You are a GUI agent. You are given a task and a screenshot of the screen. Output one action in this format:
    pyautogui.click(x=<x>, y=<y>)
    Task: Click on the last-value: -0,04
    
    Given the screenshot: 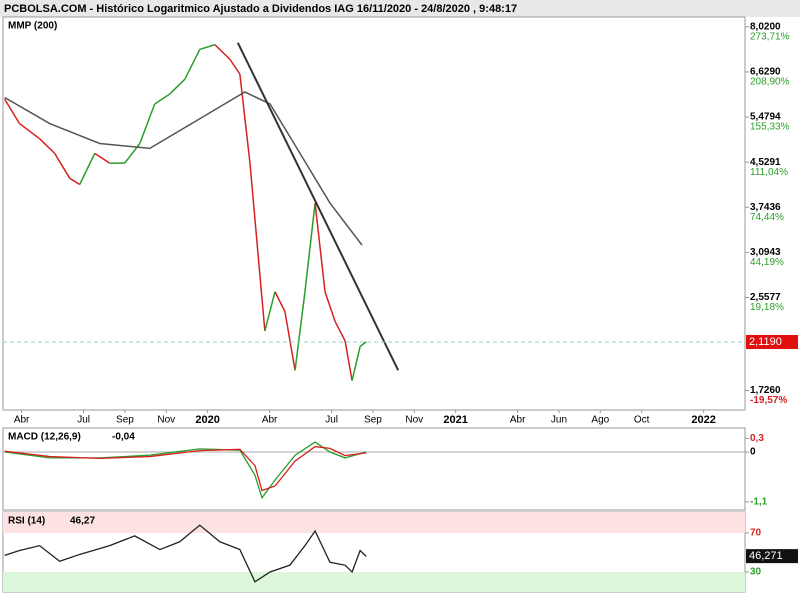 What is the action you would take?
    pyautogui.click(x=123, y=437)
    